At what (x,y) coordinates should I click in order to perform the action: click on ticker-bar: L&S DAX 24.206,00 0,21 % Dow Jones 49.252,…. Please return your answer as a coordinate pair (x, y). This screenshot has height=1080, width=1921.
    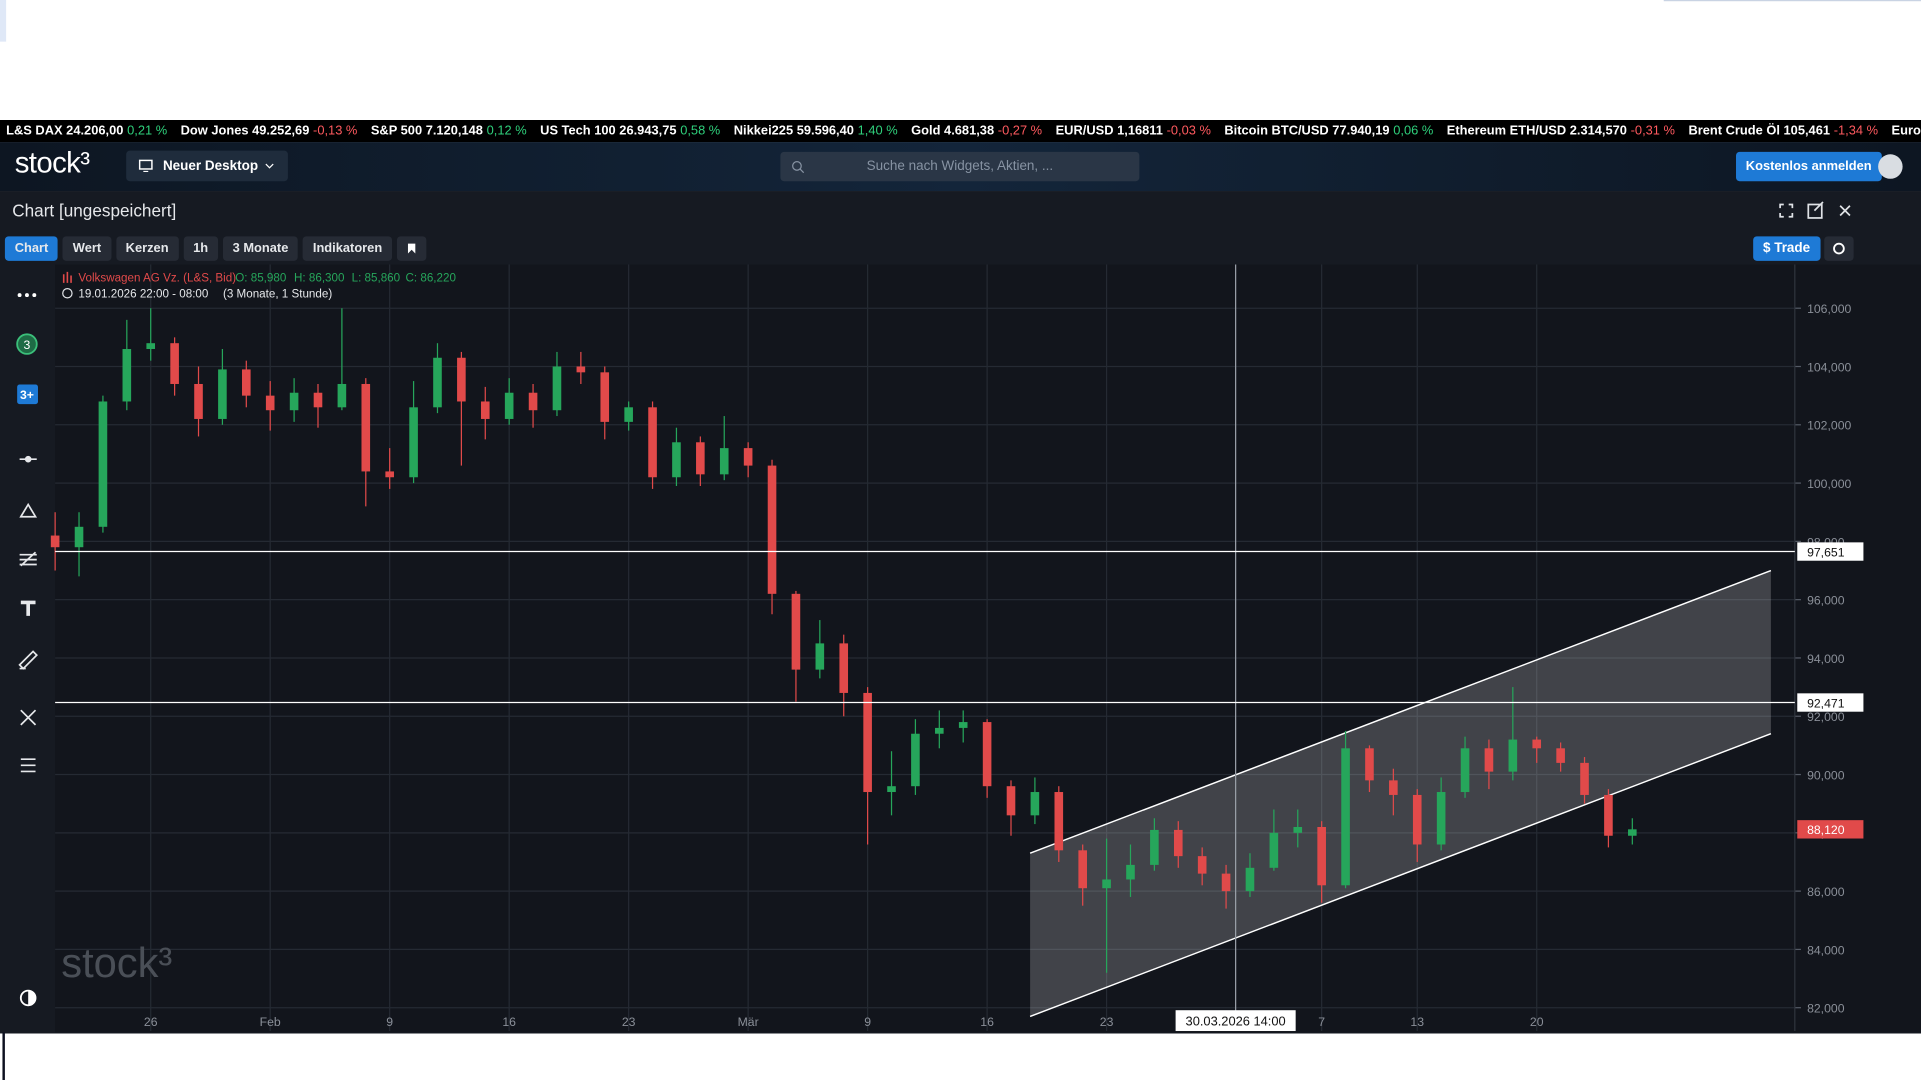
    Looking at the image, I should click on (960, 131).